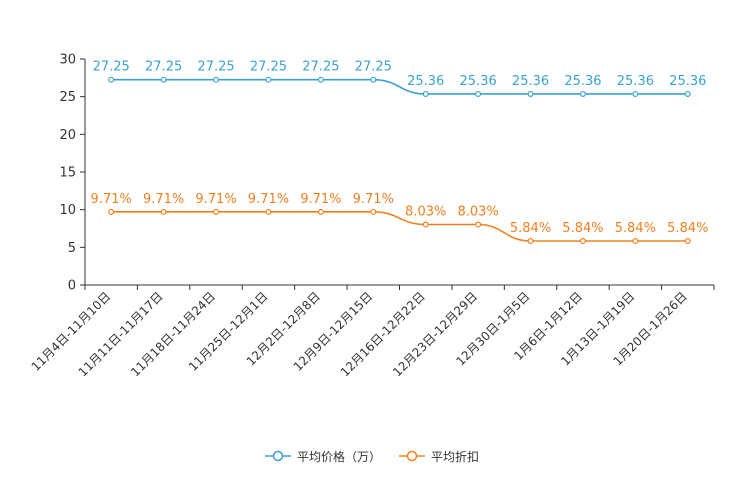  I want to click on legend-item-discount: 平均折扣, so click(439, 456).